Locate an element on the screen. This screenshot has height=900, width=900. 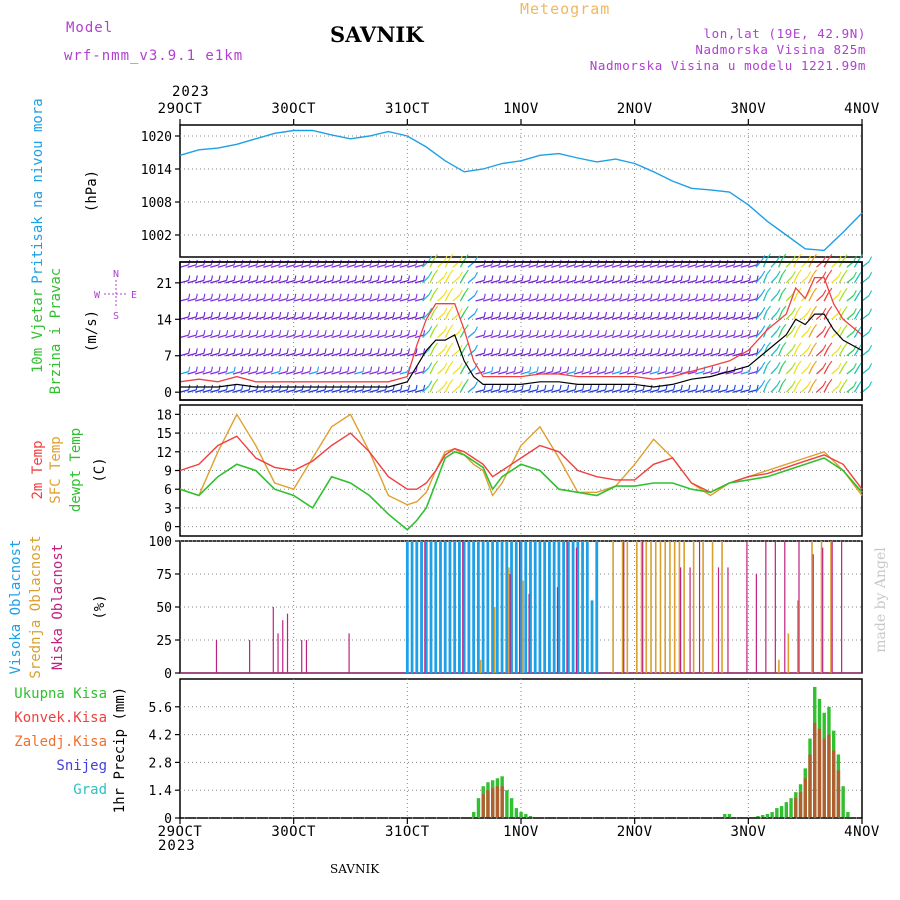
precip-legend-item: Konvek.Kisa is located at coordinates (60, 718).